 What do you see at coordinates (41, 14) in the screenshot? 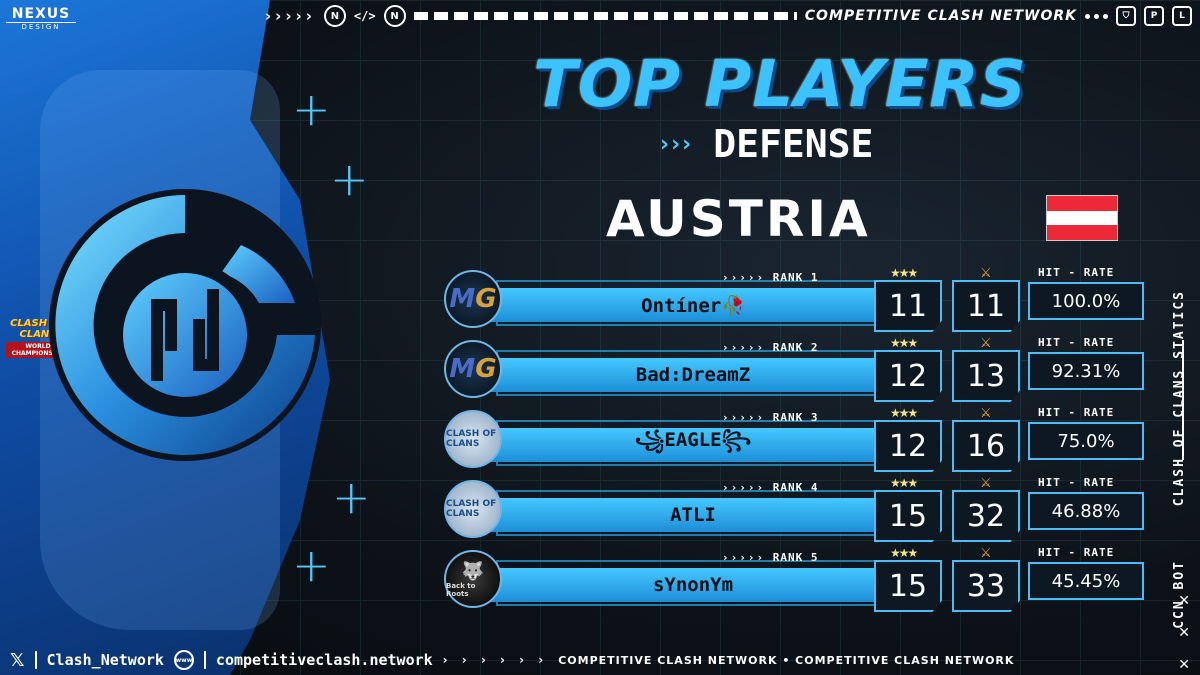
I see `brand-line-1: NEXUS` at bounding box center [41, 14].